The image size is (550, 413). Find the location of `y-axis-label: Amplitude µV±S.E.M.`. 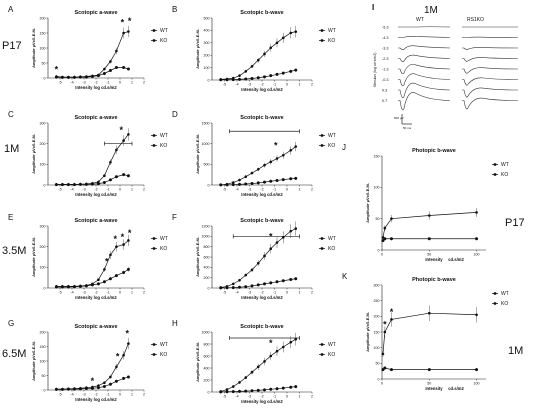

y-axis-label: Amplitude µV±S.E.M. is located at coordinates (197, 362).